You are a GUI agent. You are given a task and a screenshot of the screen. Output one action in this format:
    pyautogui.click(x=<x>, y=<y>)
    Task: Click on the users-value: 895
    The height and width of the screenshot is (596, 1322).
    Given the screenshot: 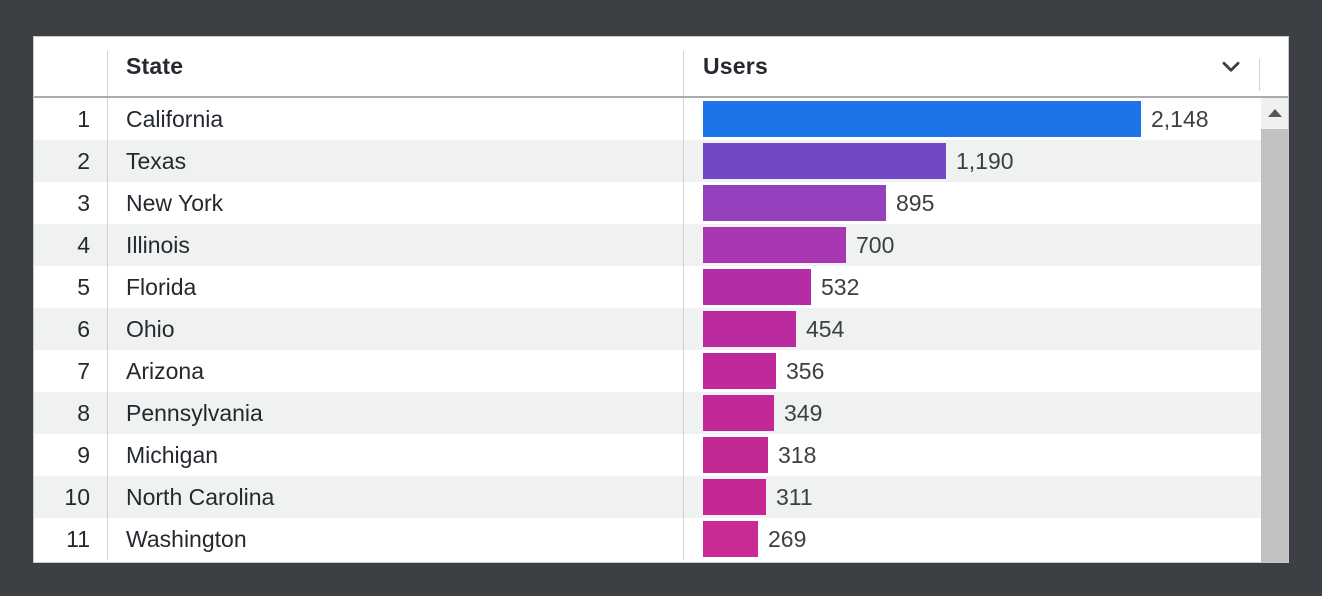 What is the action you would take?
    pyautogui.click(x=915, y=202)
    